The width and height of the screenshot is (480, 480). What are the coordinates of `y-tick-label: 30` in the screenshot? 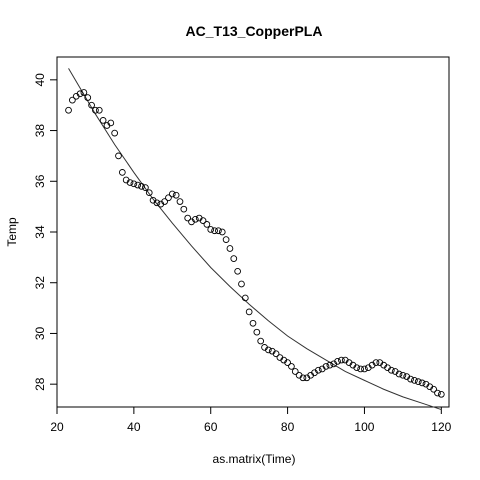 It's located at (40, 333).